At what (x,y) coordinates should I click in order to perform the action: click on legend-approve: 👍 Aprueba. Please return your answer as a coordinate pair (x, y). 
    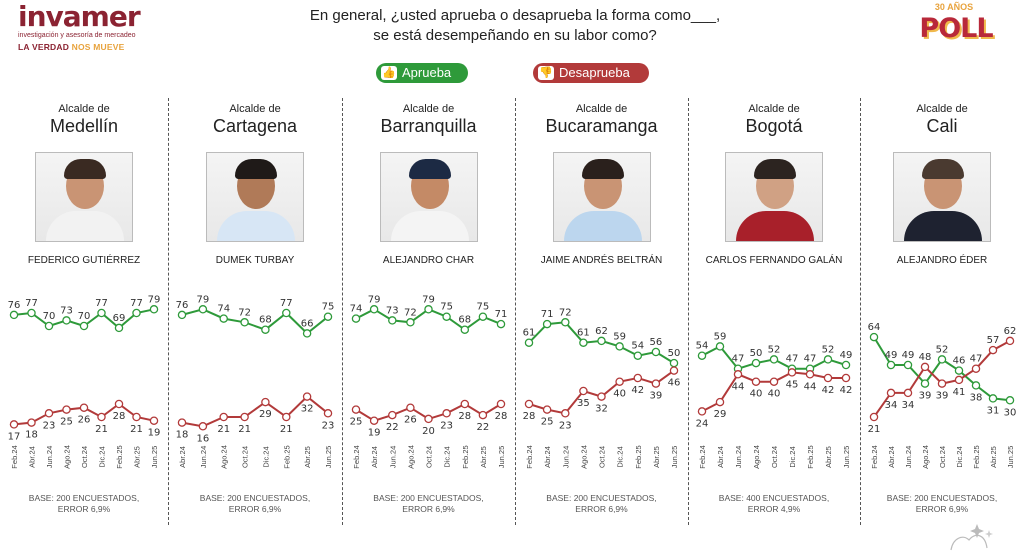
    Looking at the image, I should click on (422, 73).